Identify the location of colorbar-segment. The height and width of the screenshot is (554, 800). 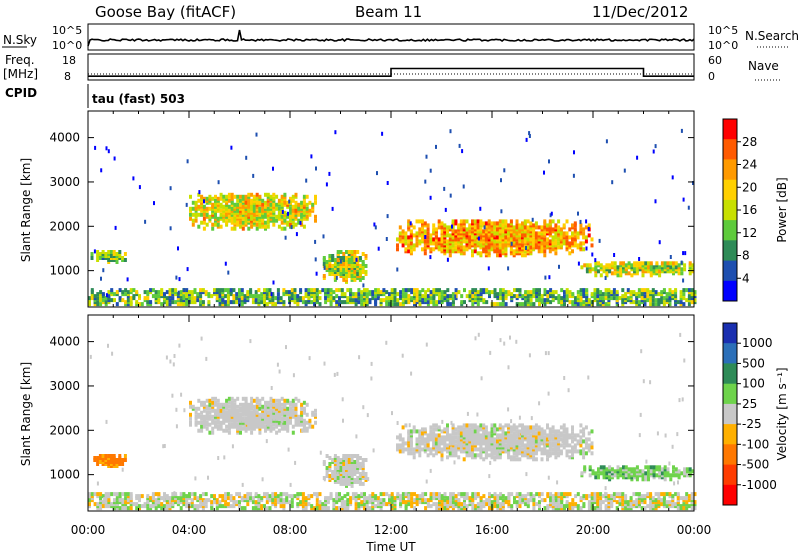
(730, 210).